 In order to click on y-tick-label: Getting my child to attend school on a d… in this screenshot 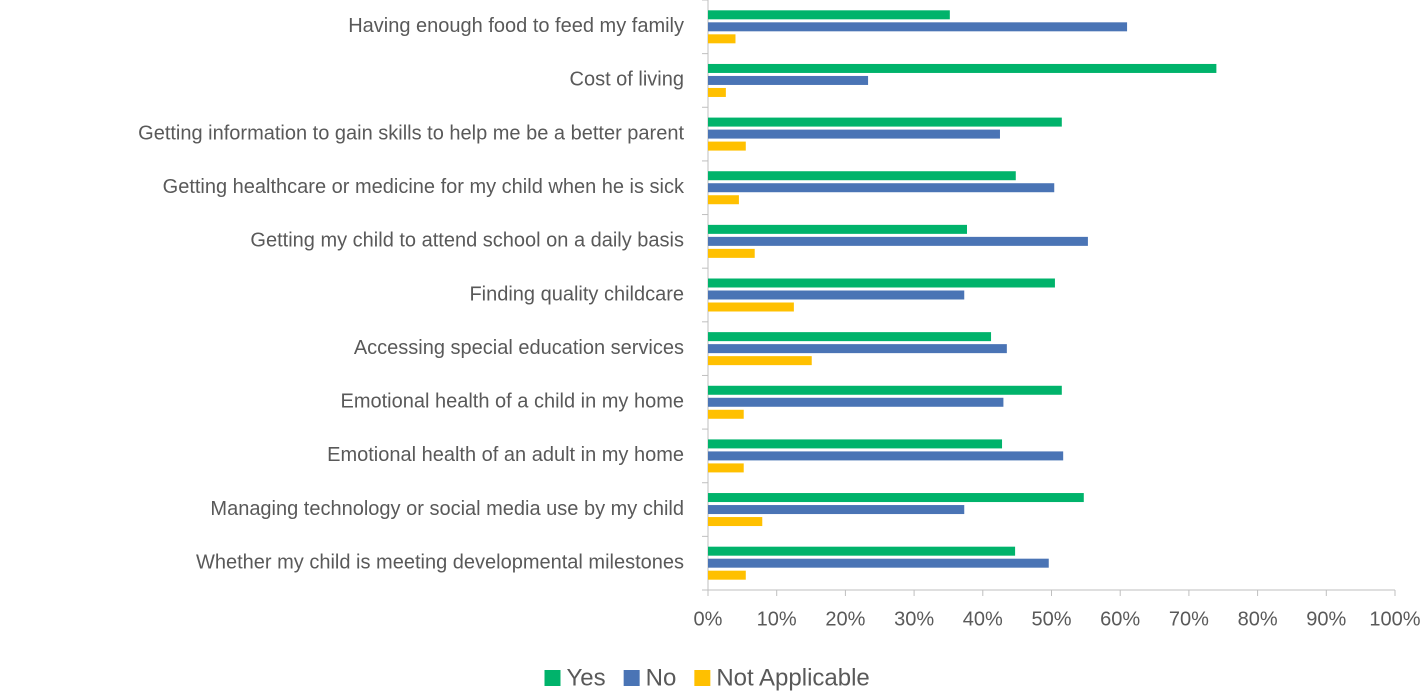, I will do `click(467, 241)`.